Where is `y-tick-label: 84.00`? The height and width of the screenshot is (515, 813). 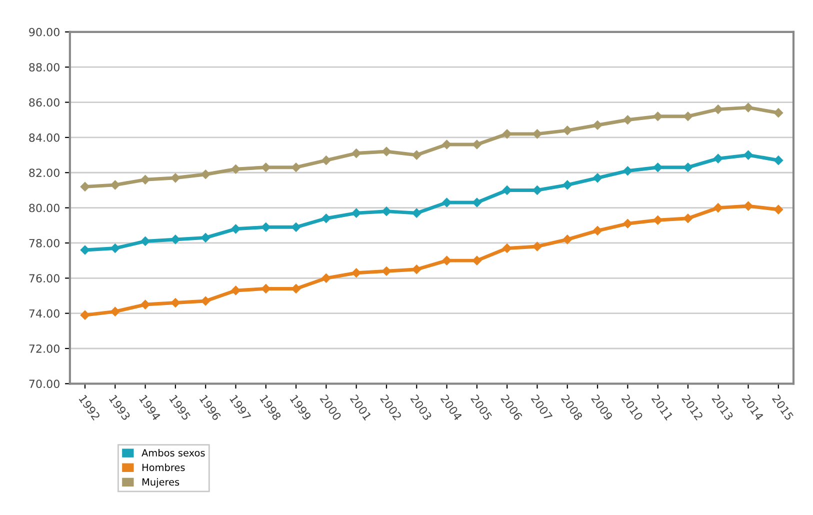 y-tick-label: 84.00 is located at coordinates (44, 137).